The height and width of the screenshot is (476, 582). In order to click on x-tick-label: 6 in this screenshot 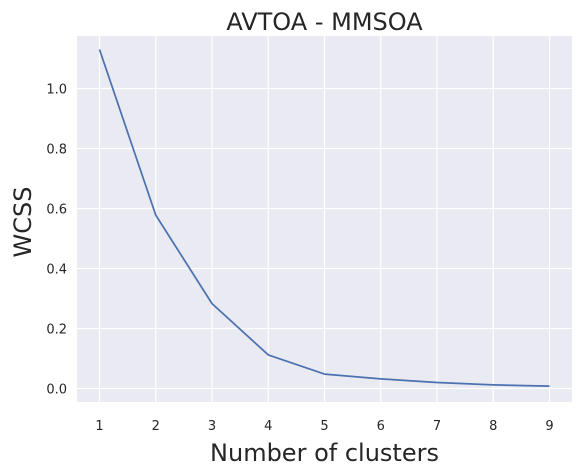, I will do `click(381, 426)`.